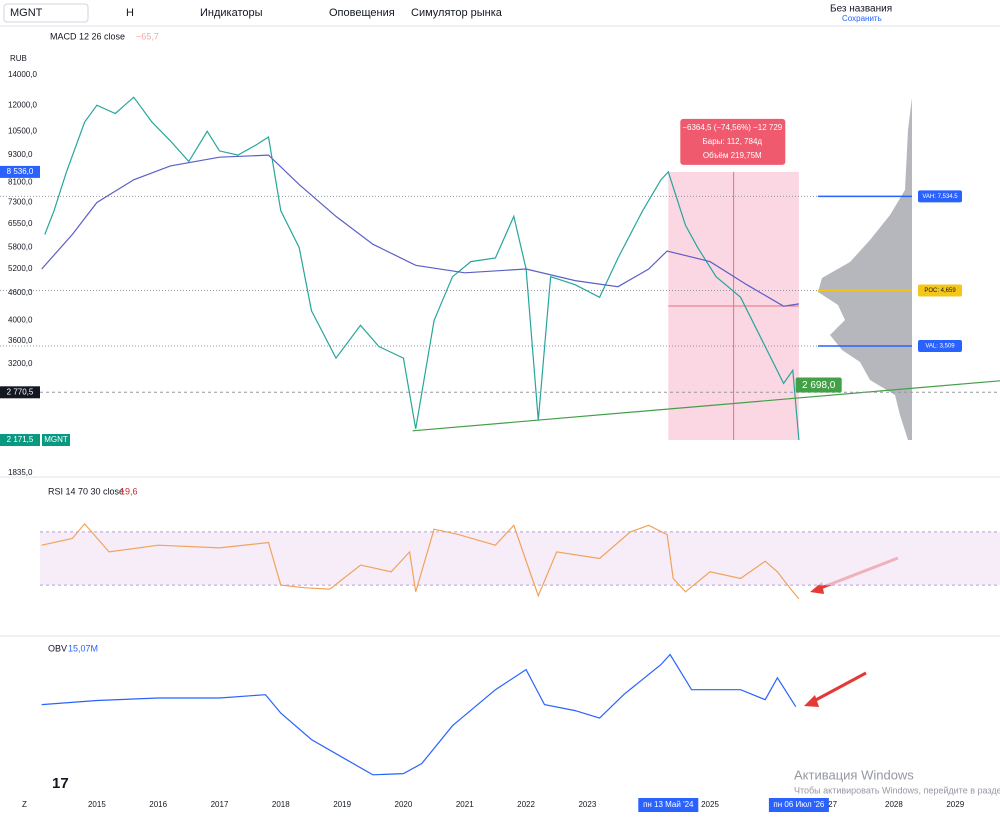 The width and height of the screenshot is (1000, 818). Describe the element at coordinates (20, 268) in the screenshot. I see `y-tick-label: 5200,0` at that location.